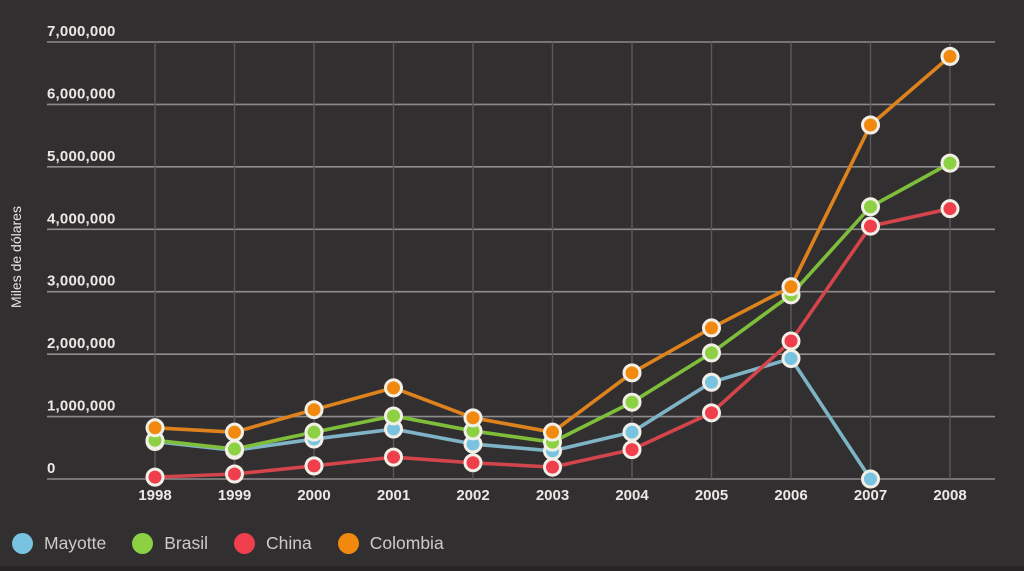 The height and width of the screenshot is (571, 1024). What do you see at coordinates (870, 479) in the screenshot?
I see `data-point-mayotte-2007` at bounding box center [870, 479].